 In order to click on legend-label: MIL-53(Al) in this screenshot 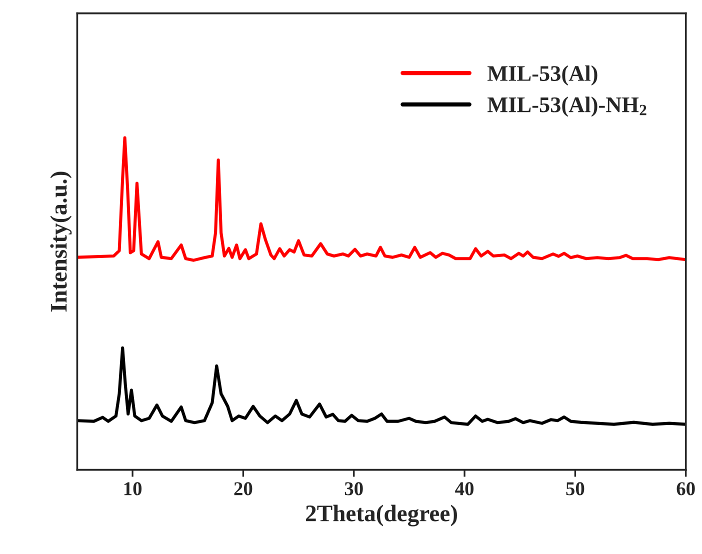, I will do `click(543, 75)`.